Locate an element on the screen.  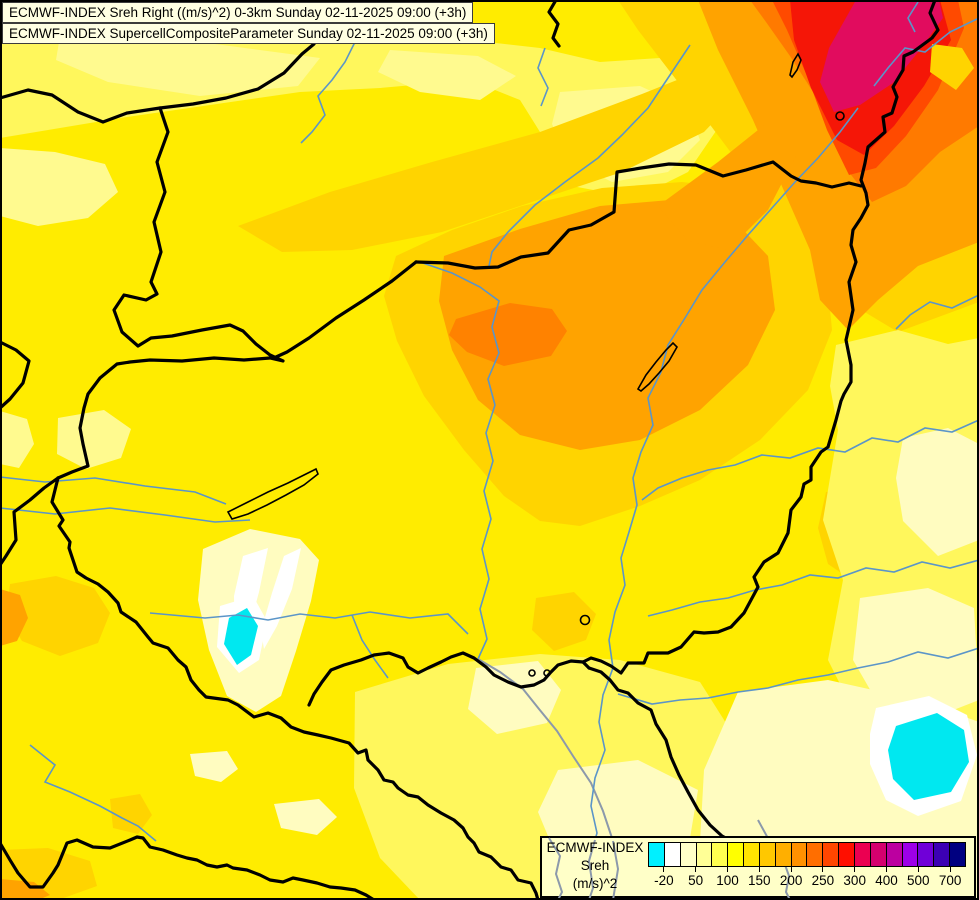
legend-tick-label: 150 is located at coordinates (759, 880).